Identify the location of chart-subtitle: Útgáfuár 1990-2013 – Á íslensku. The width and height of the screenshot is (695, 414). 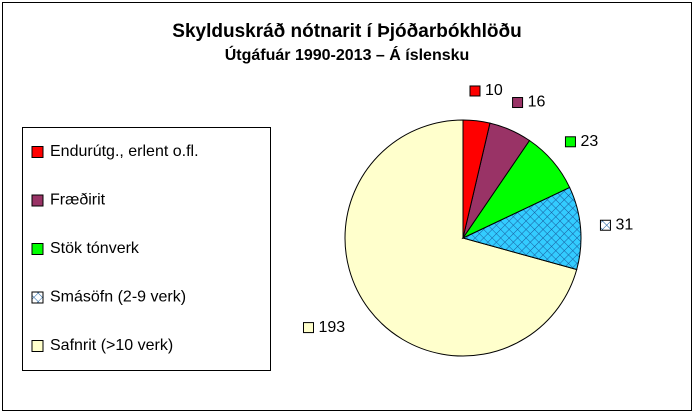
(347, 54).